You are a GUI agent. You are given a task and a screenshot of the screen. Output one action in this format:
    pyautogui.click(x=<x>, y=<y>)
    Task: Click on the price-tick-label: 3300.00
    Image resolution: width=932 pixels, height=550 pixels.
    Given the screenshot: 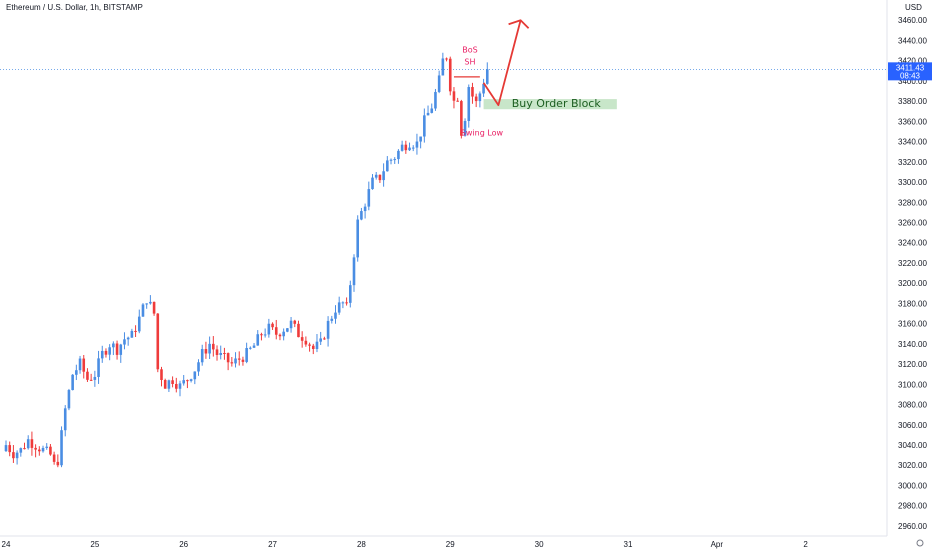 What is the action you would take?
    pyautogui.click(x=912, y=182)
    